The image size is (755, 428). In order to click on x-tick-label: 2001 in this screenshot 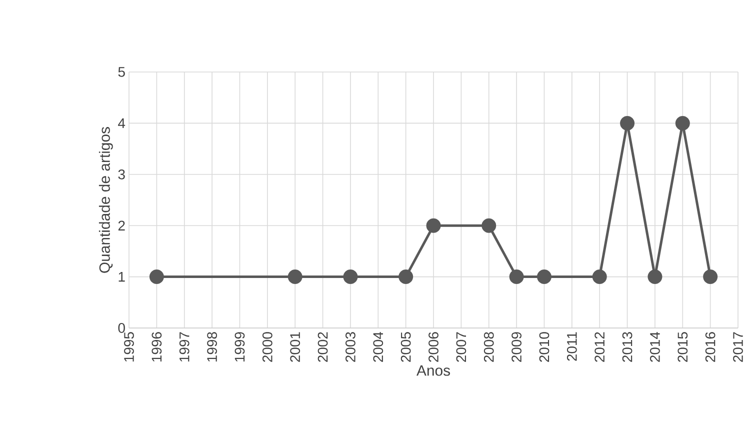, I will do `click(295, 347)`.